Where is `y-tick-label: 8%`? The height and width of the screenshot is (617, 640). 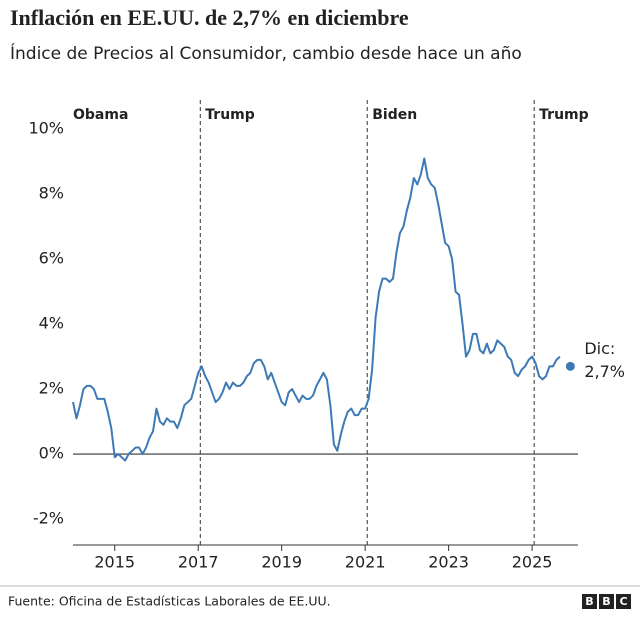
y-tick-label: 8% is located at coordinates (51, 193).